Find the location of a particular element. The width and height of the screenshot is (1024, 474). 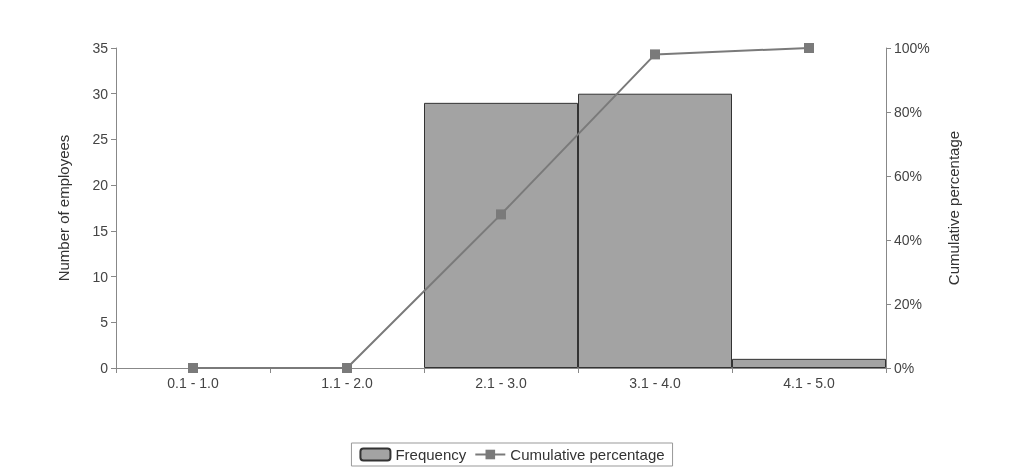

y-tick-label: 5 is located at coordinates (104, 322).